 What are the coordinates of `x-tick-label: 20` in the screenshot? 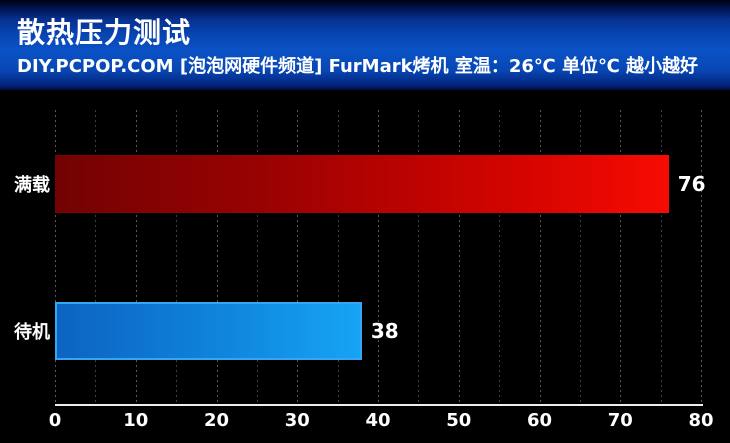 It's located at (216, 420).